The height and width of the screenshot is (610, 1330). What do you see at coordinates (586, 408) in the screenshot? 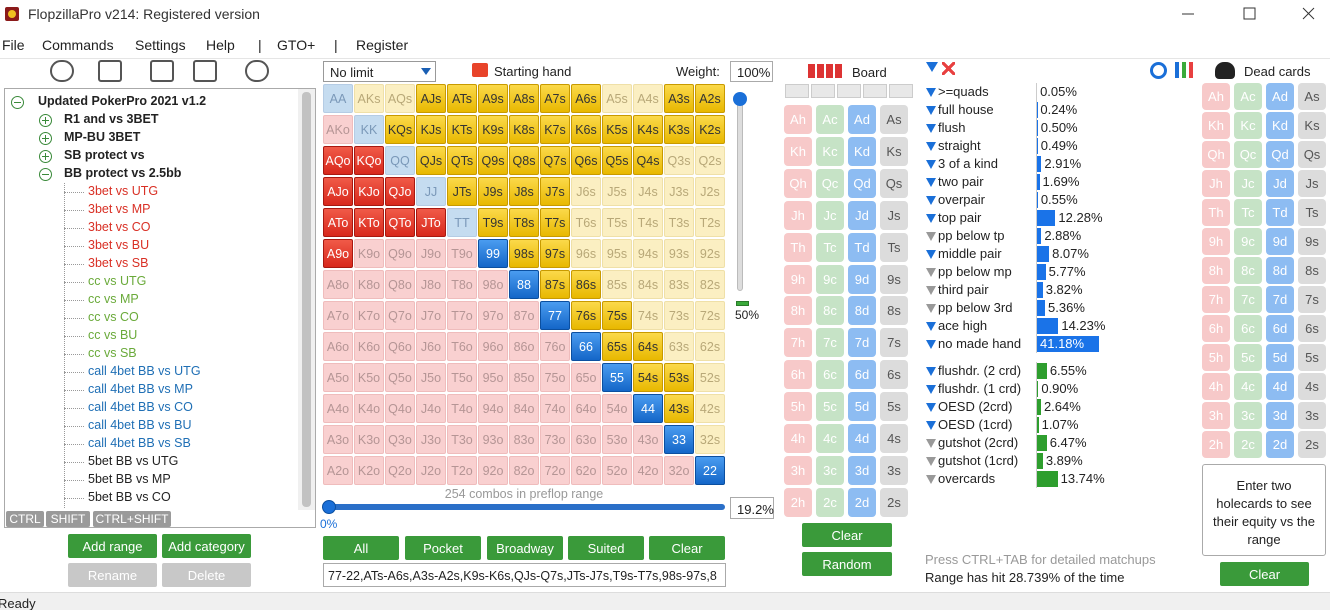
I see `hand-cell: 64o` at bounding box center [586, 408].